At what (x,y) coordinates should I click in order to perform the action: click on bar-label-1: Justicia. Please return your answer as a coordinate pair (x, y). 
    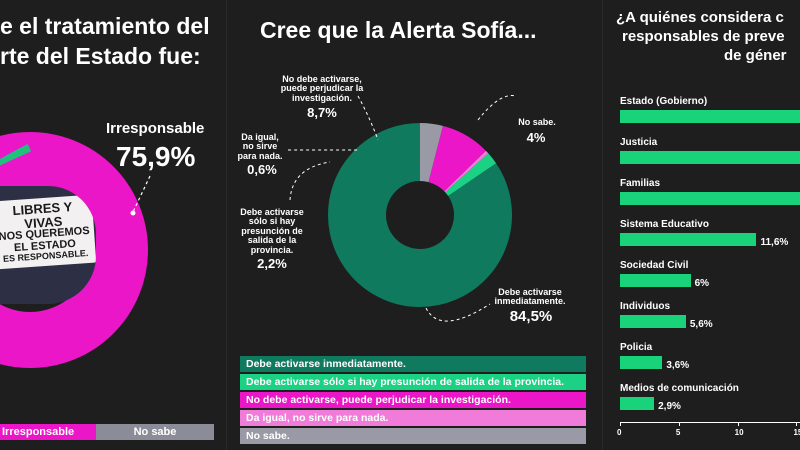
    Looking at the image, I should click on (639, 142).